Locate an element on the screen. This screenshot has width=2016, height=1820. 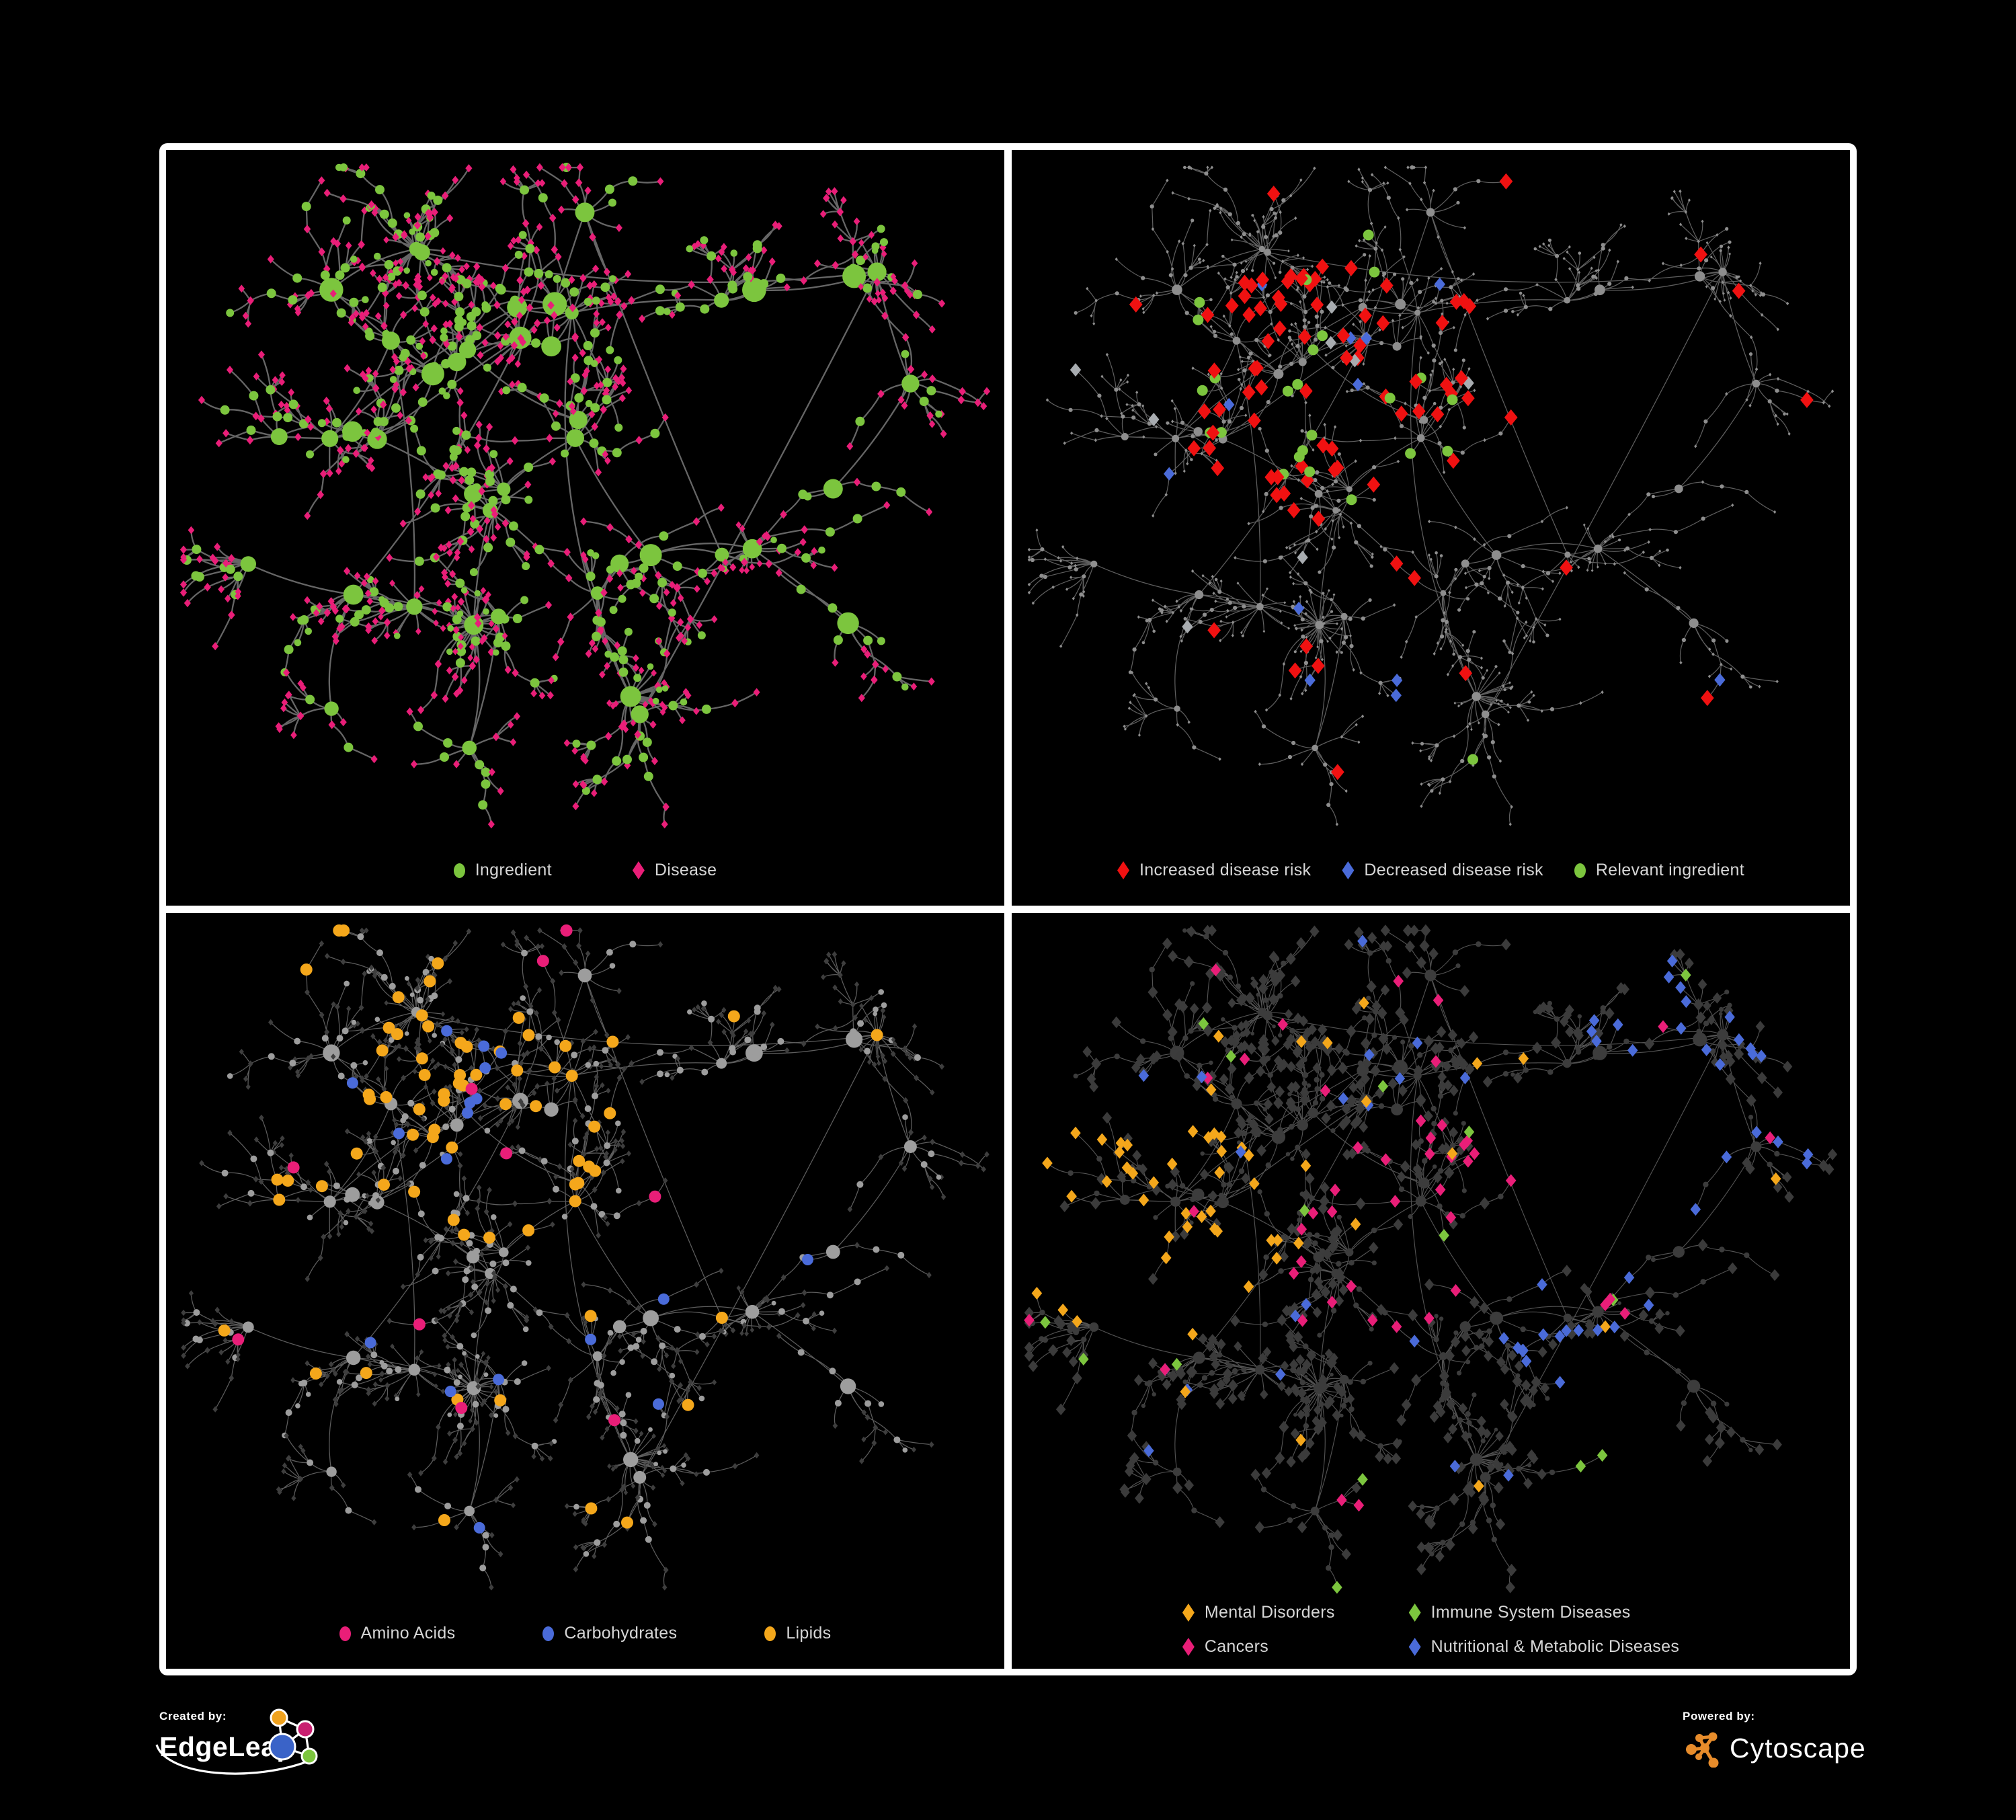
legend-label: Immune System Diseases is located at coordinates (1530, 1612).